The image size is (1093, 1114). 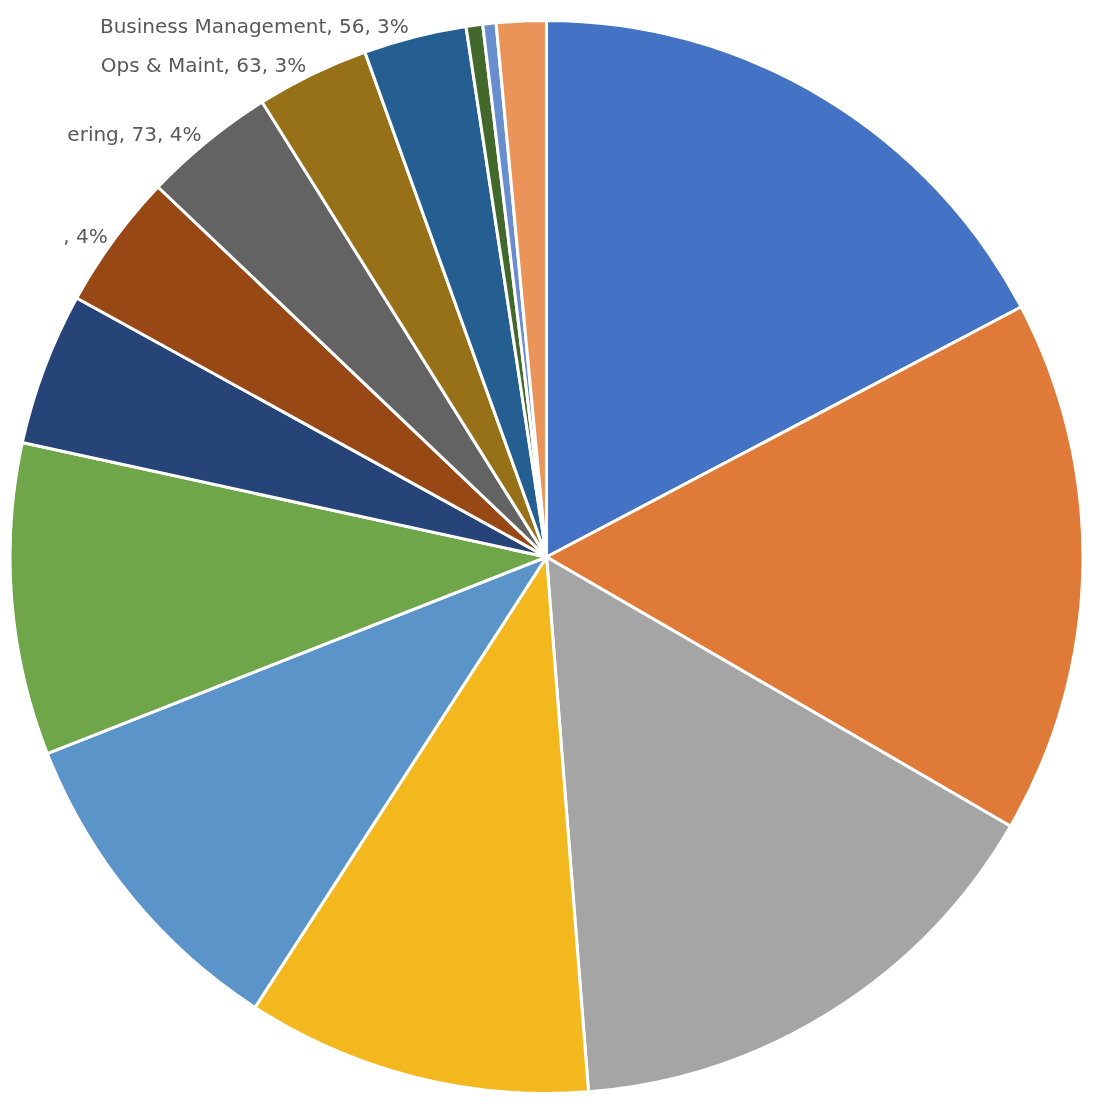 I want to click on data-label: Ops & Maint, 63, 3%, so click(x=203, y=64).